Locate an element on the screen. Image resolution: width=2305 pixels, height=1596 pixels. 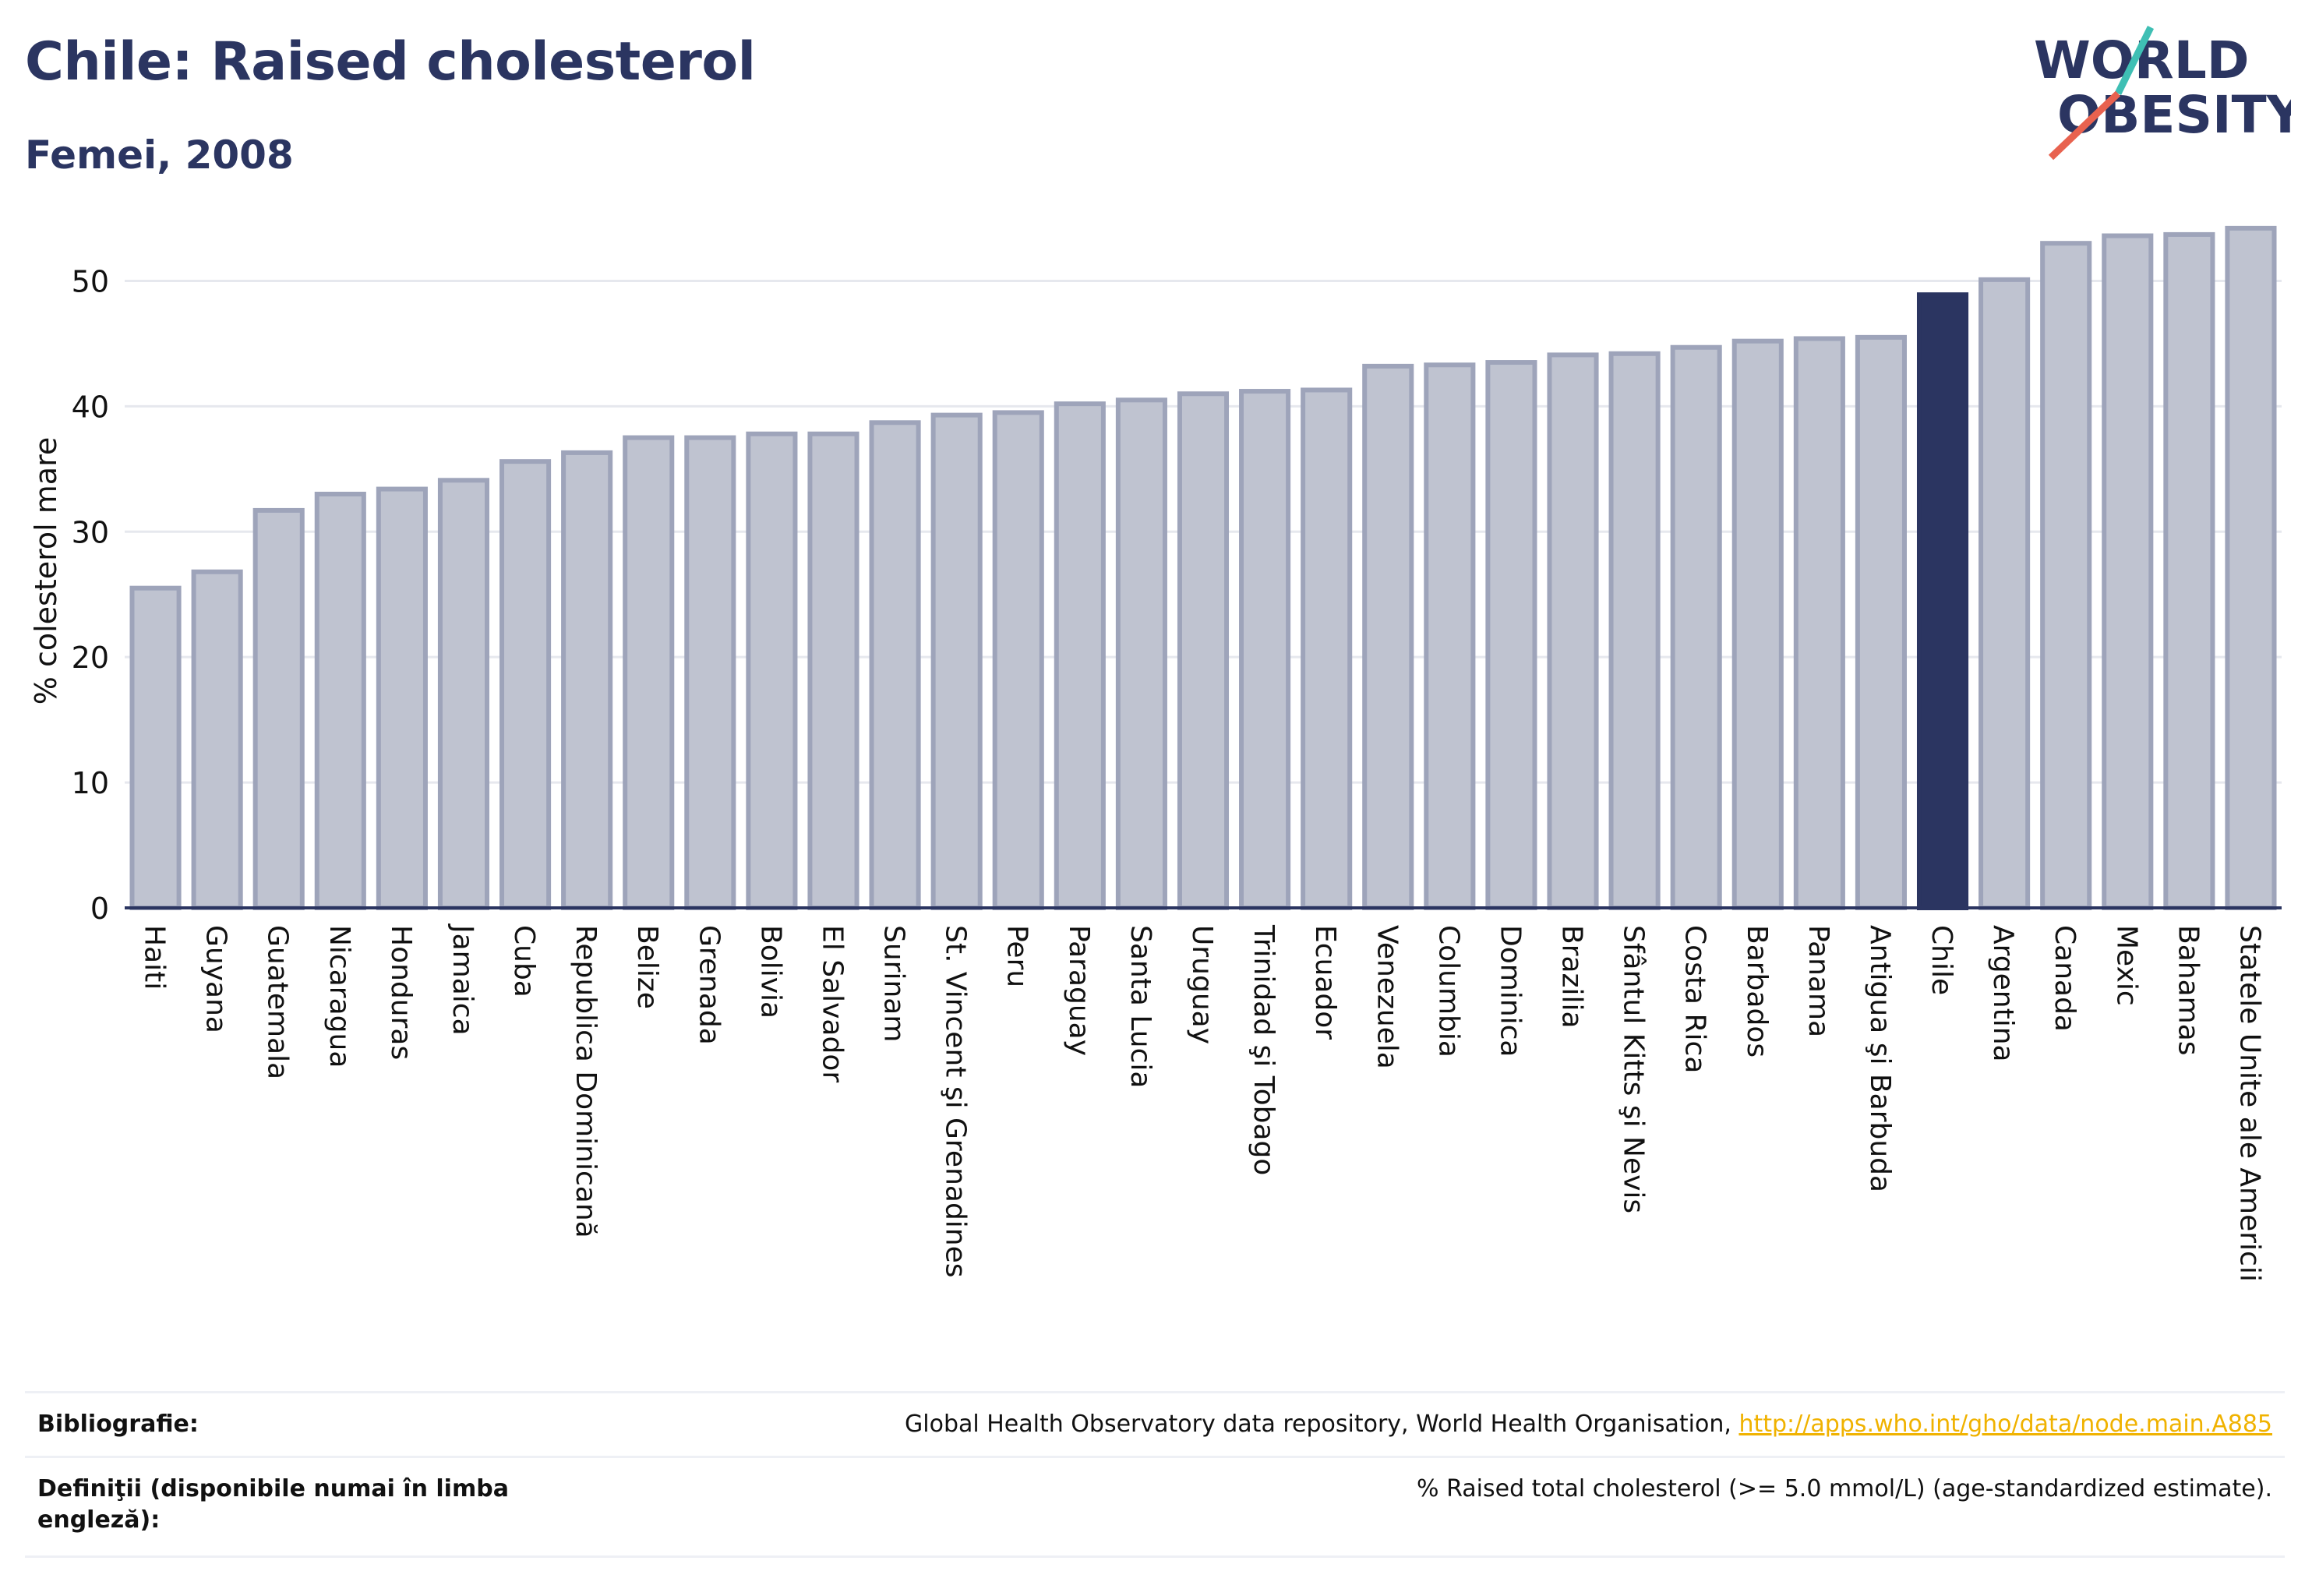
bar-nicaragua is located at coordinates (340, 701).